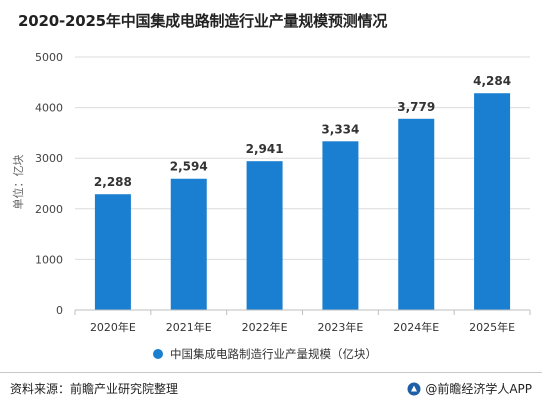  Describe the element at coordinates (49, 108) in the screenshot. I see `y-tick-label: 4000` at that location.